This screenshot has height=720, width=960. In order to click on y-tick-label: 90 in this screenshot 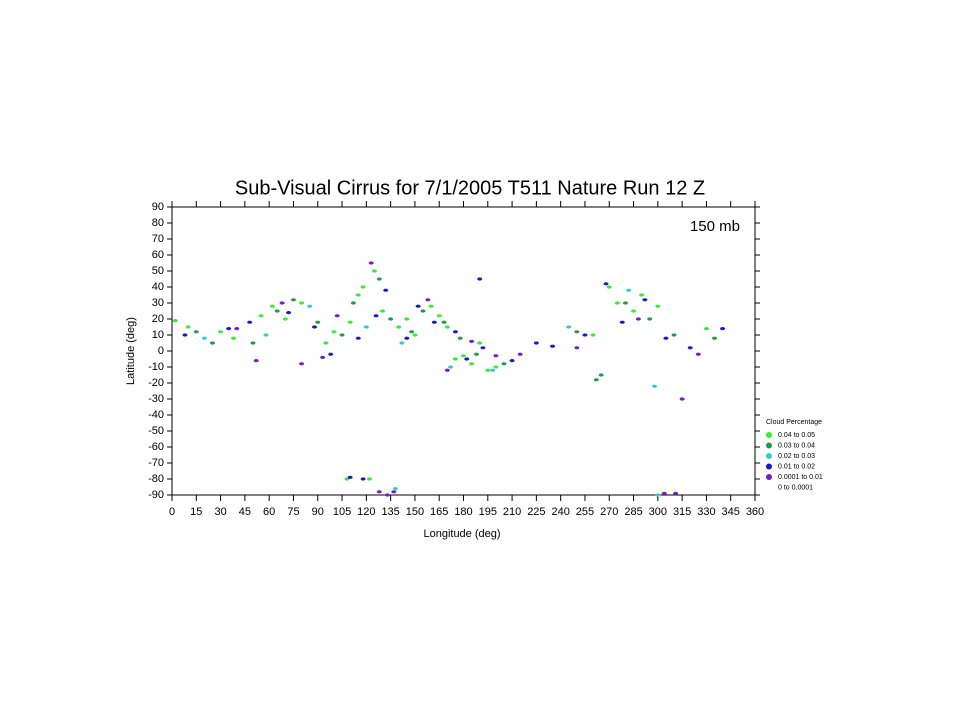, I will do `click(158, 207)`.